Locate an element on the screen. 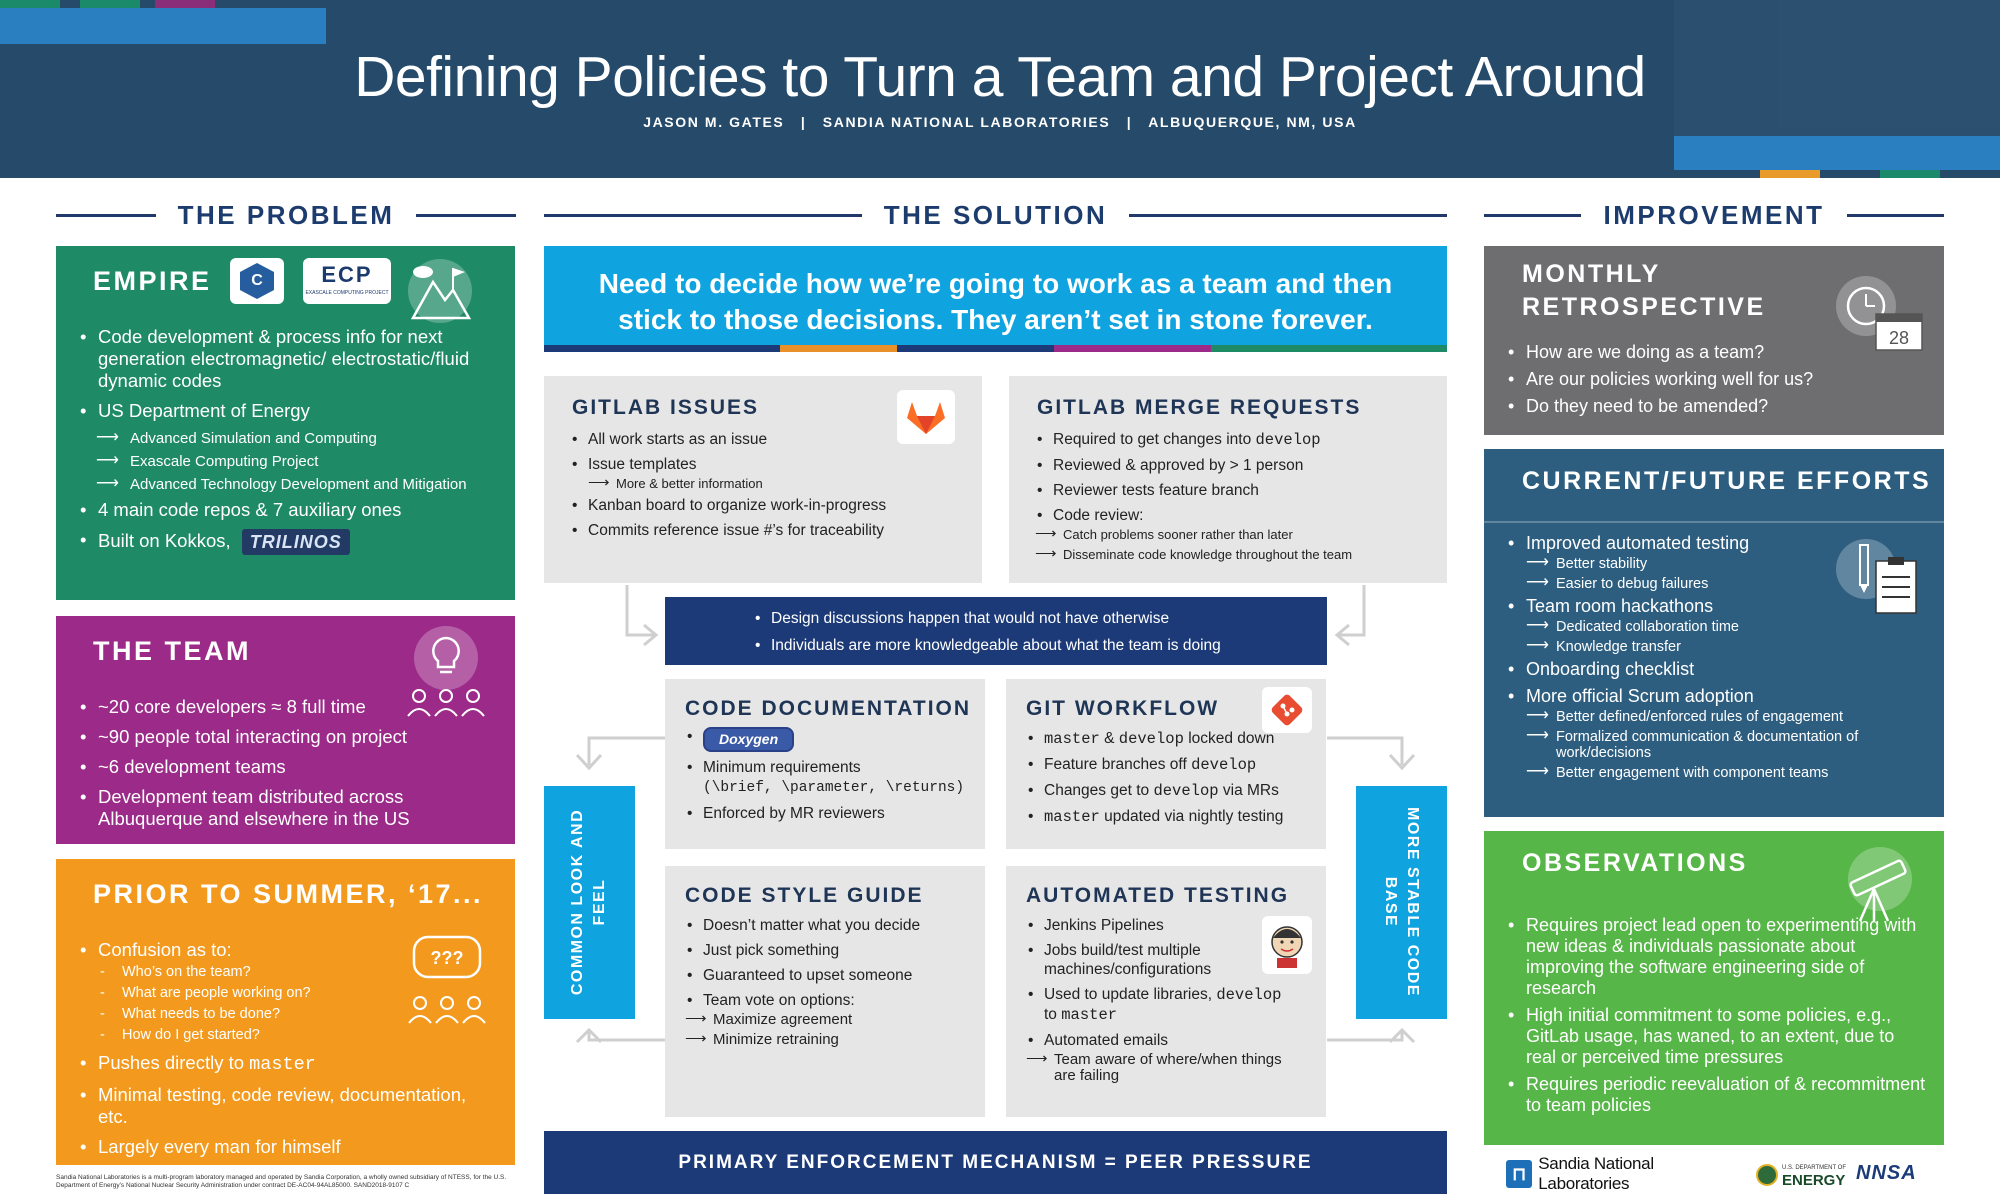 The image size is (2000, 1198). git-item-label: locked down is located at coordinates (1229, 738).